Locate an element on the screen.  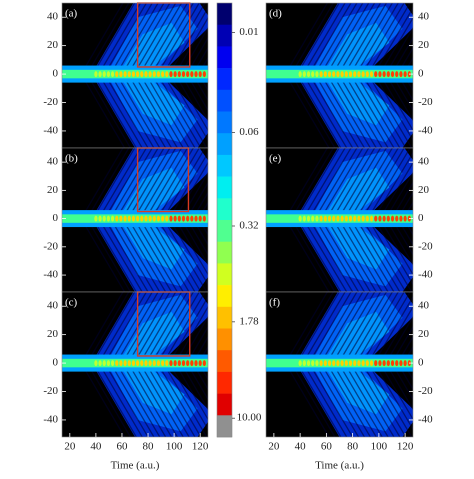
panel-label: (f) is located at coordinates (274, 303).